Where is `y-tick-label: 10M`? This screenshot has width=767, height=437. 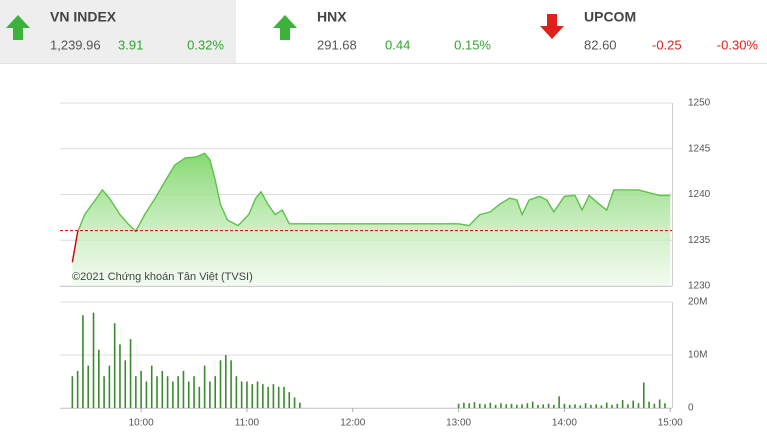
y-tick-label: 10M is located at coordinates (697, 355).